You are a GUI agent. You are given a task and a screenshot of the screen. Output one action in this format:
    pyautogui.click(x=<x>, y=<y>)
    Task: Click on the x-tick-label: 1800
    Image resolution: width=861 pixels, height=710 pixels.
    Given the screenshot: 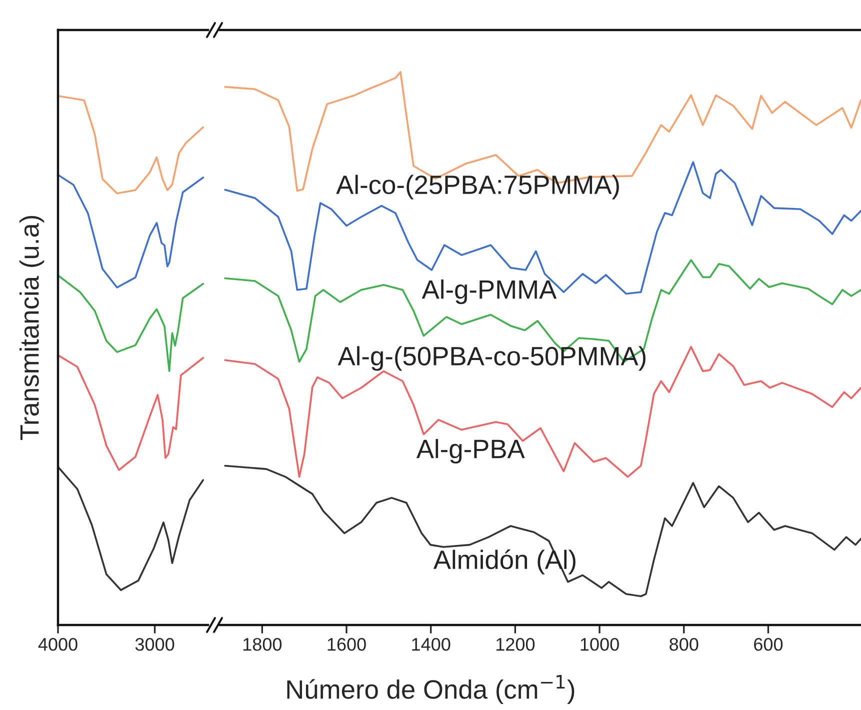 What is the action you would take?
    pyautogui.click(x=262, y=644)
    